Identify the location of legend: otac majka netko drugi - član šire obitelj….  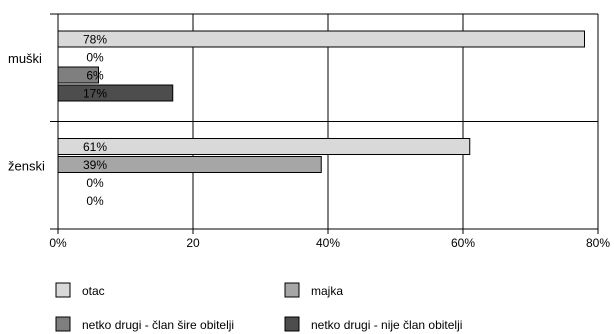
(258, 307).